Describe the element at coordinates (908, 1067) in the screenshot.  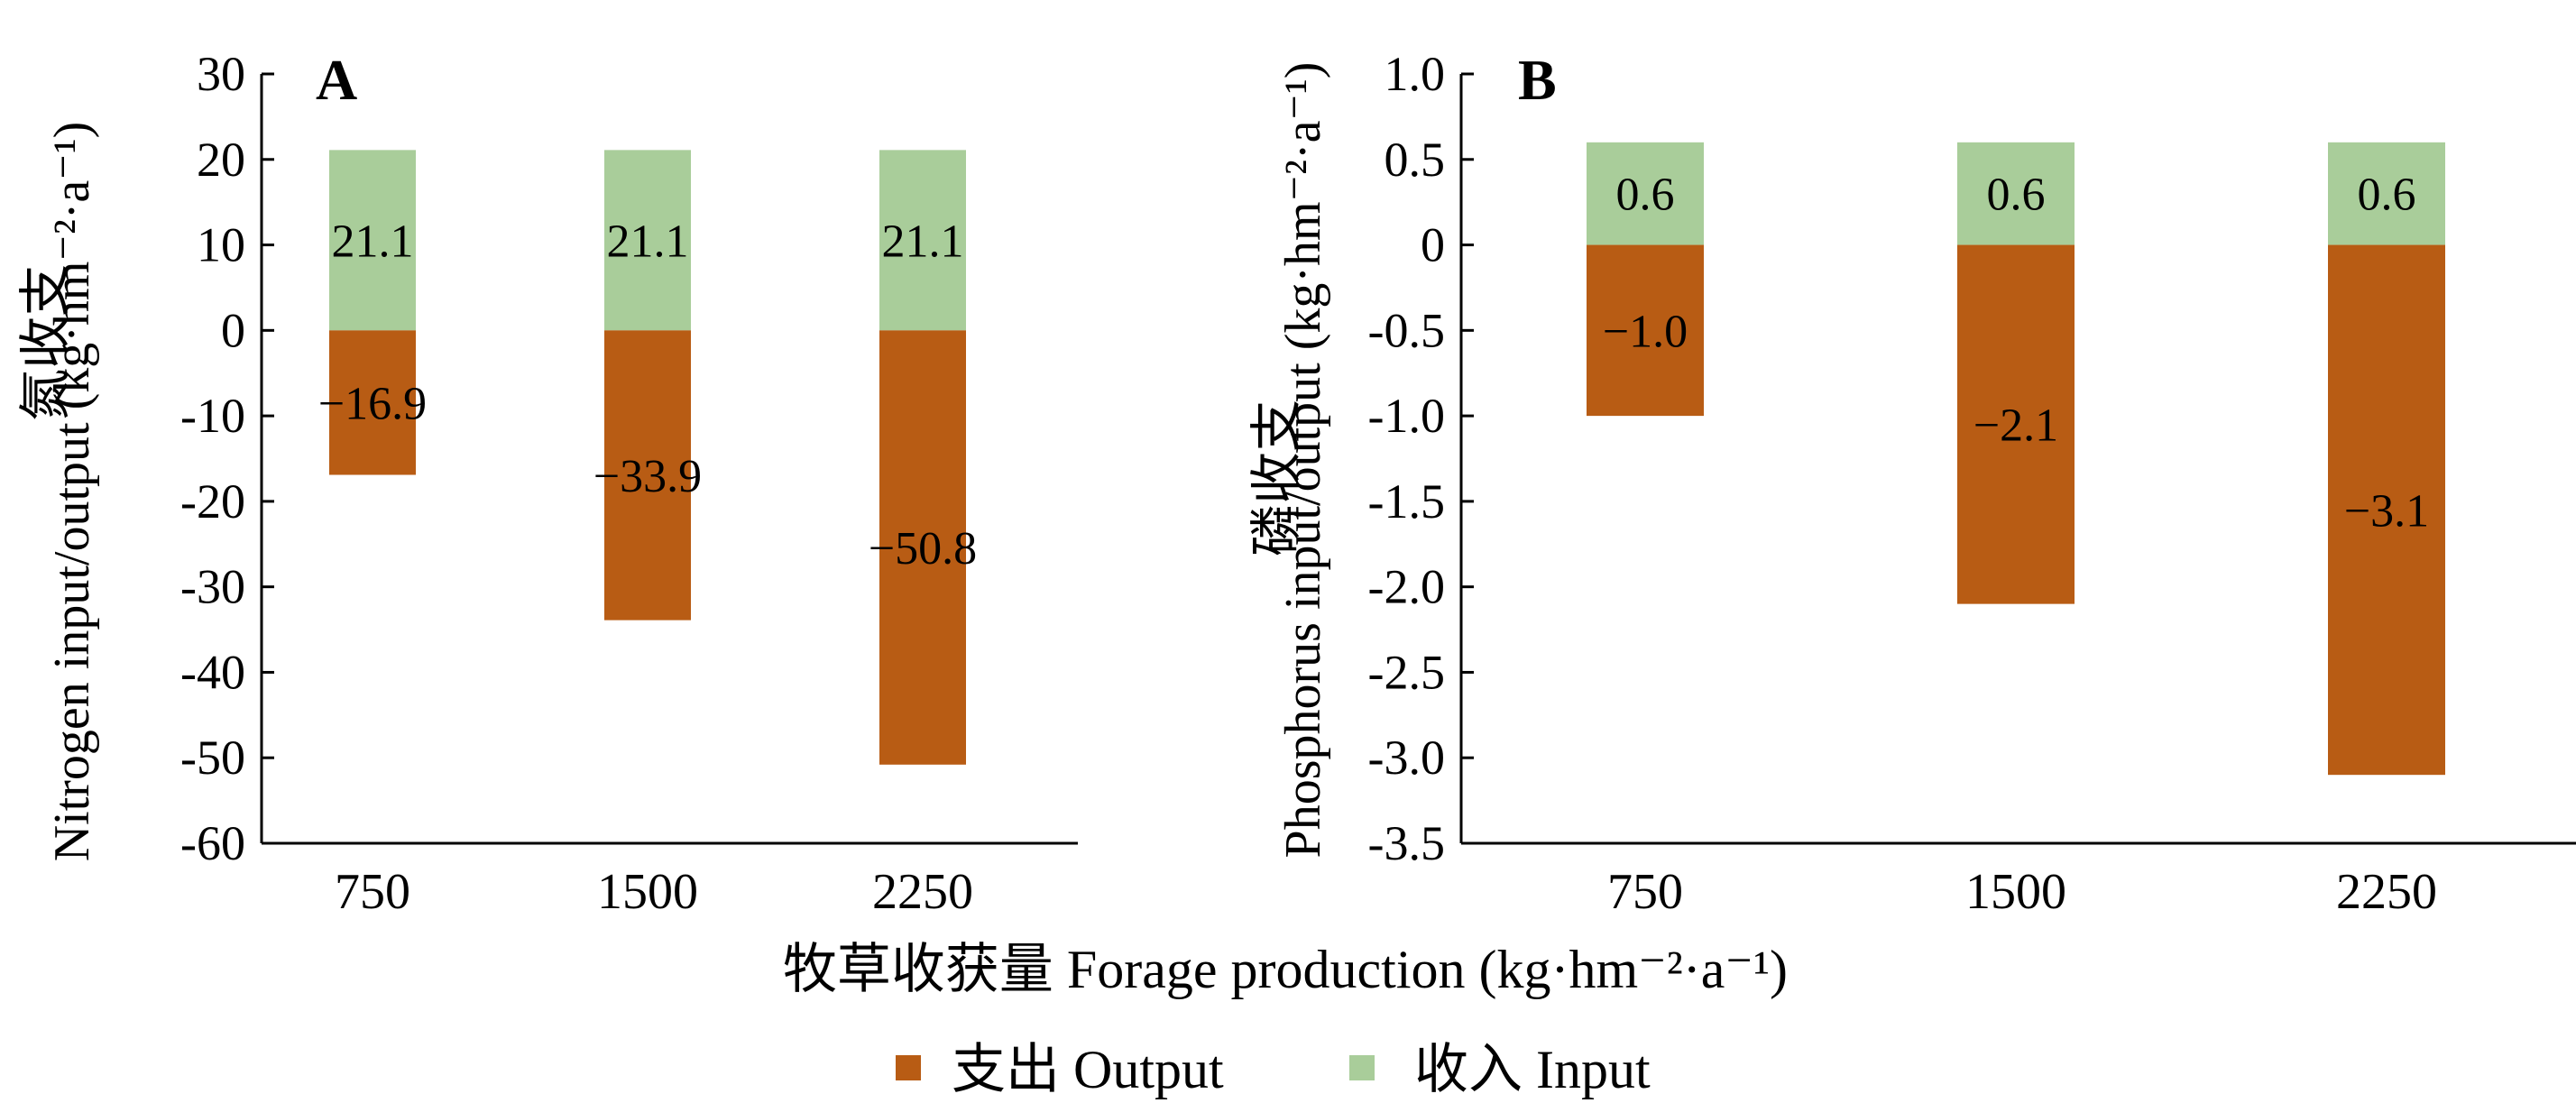
I see `legend-swatch-output` at that location.